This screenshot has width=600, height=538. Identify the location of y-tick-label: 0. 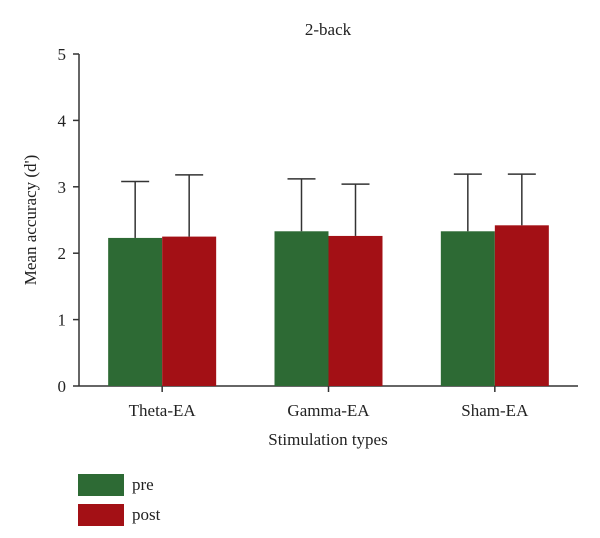
(62, 386).